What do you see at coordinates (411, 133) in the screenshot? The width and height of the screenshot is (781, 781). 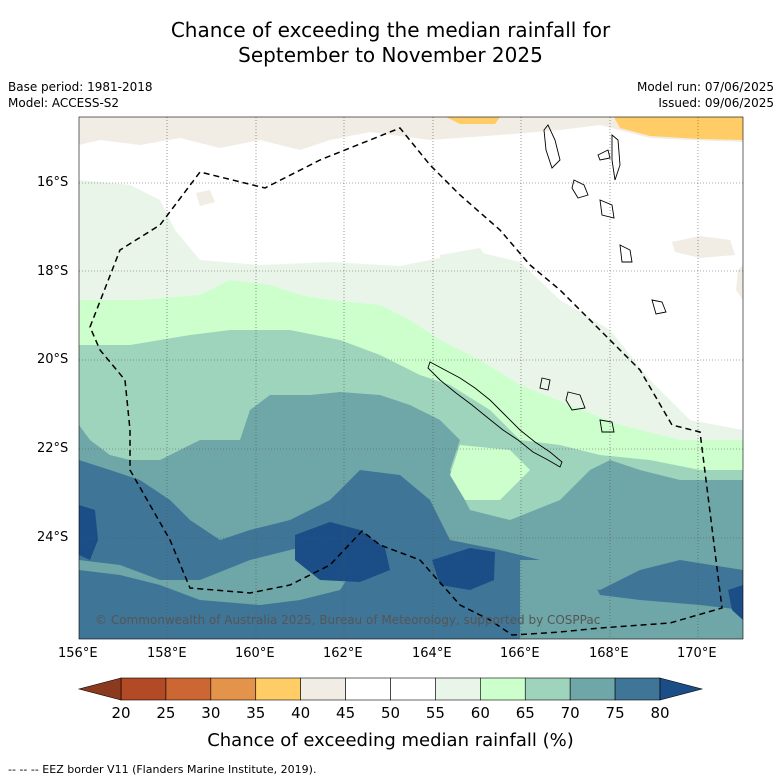 I see `band-40-45-top` at bounding box center [411, 133].